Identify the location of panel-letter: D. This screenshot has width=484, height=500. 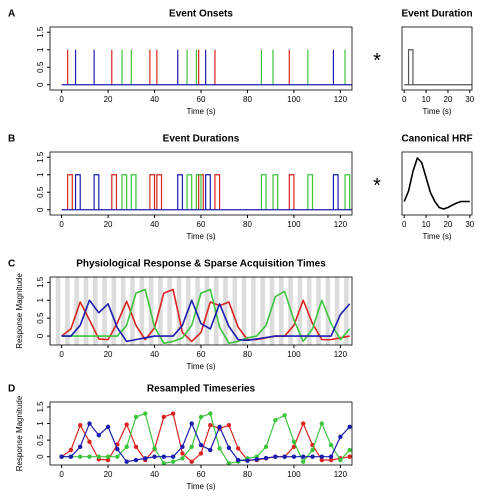
(11, 389).